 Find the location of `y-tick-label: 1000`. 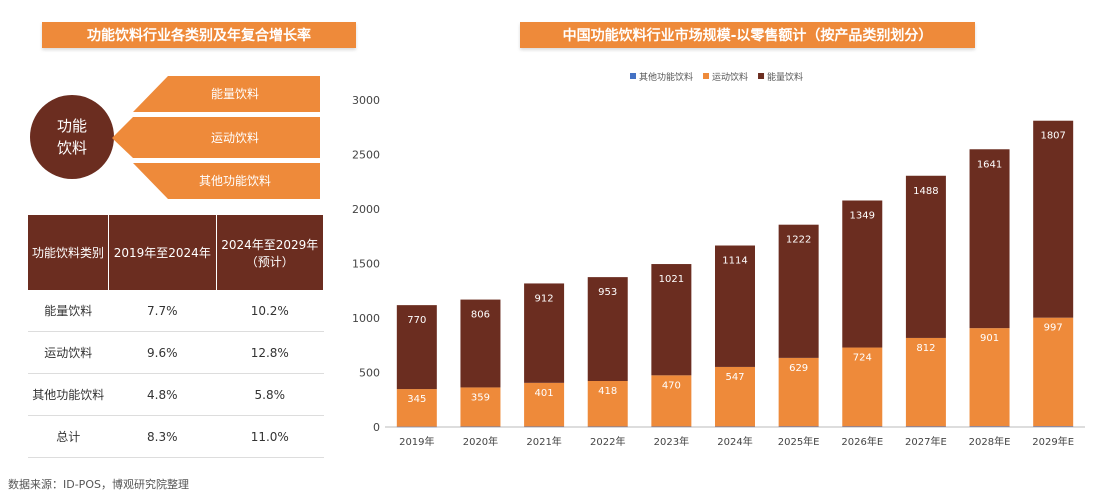

y-tick-label: 1000 is located at coordinates (366, 318).